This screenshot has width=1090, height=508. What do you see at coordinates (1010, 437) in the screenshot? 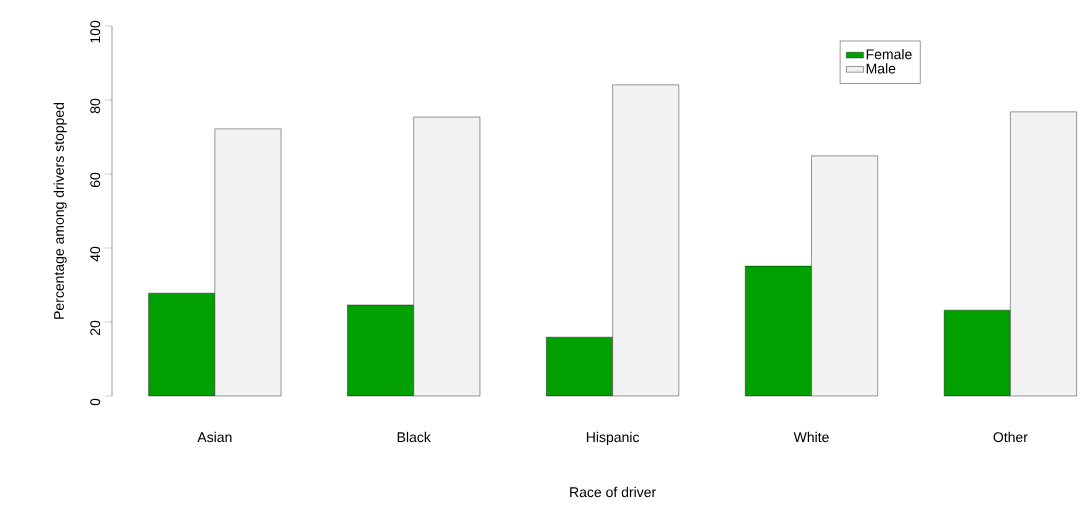
I see `x-tick-label: Other` at bounding box center [1010, 437].